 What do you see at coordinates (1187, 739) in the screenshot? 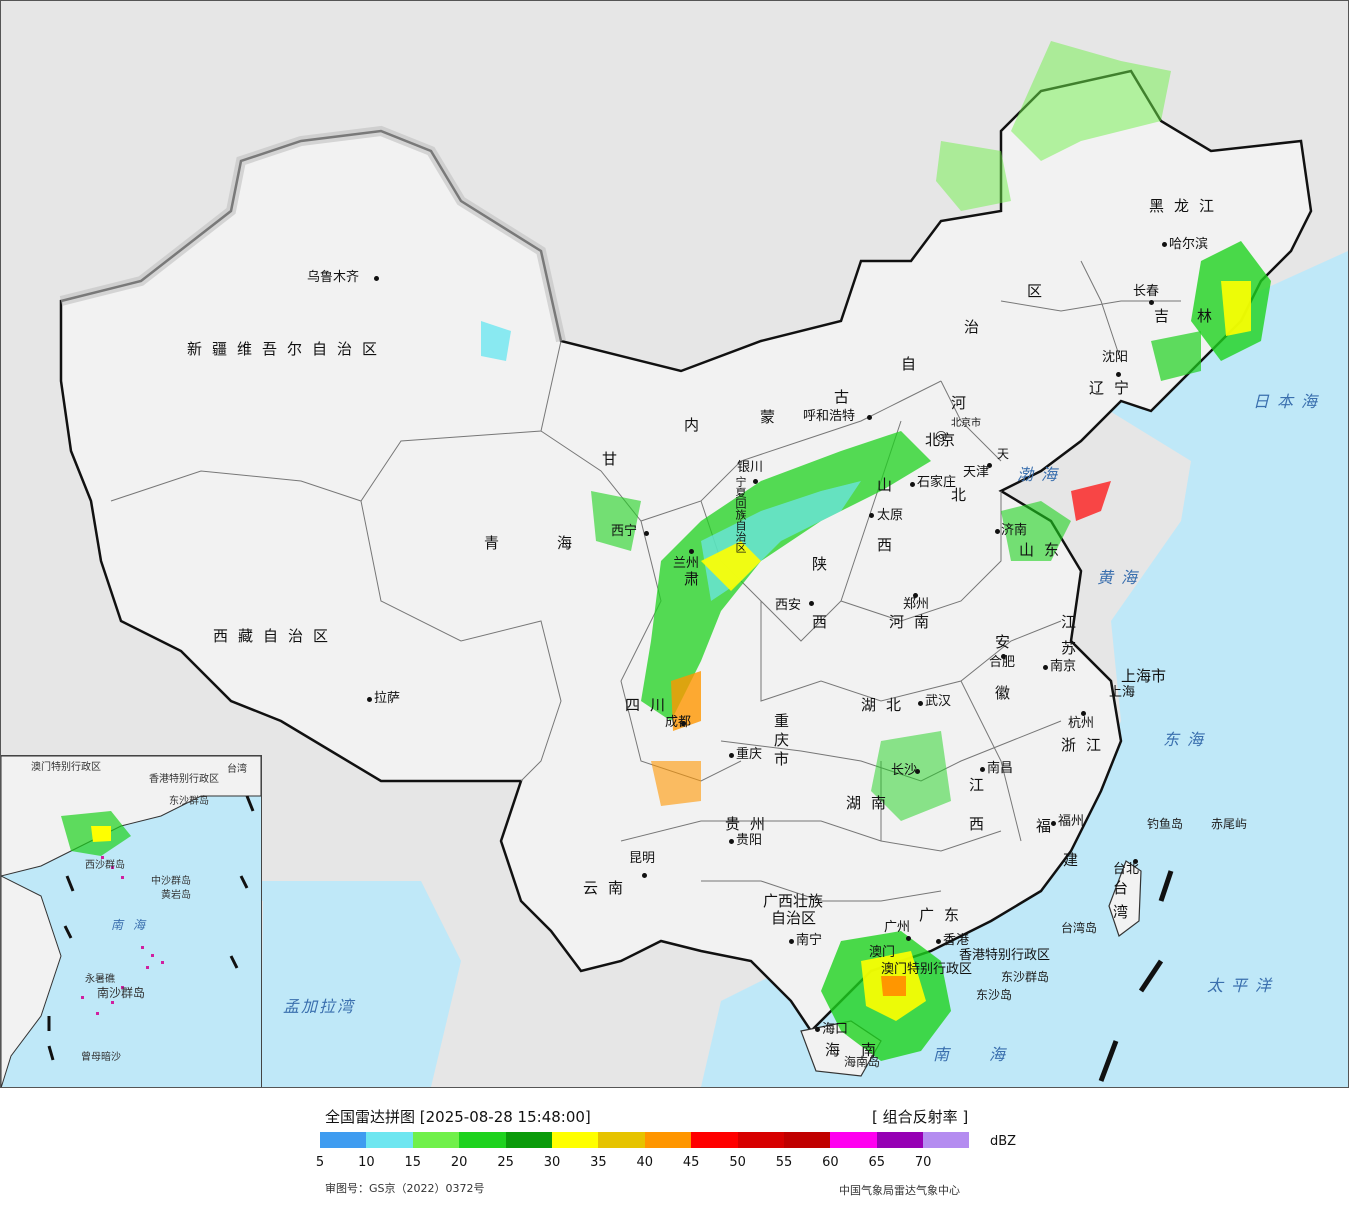
I see `sea-east: 东海` at bounding box center [1187, 739].